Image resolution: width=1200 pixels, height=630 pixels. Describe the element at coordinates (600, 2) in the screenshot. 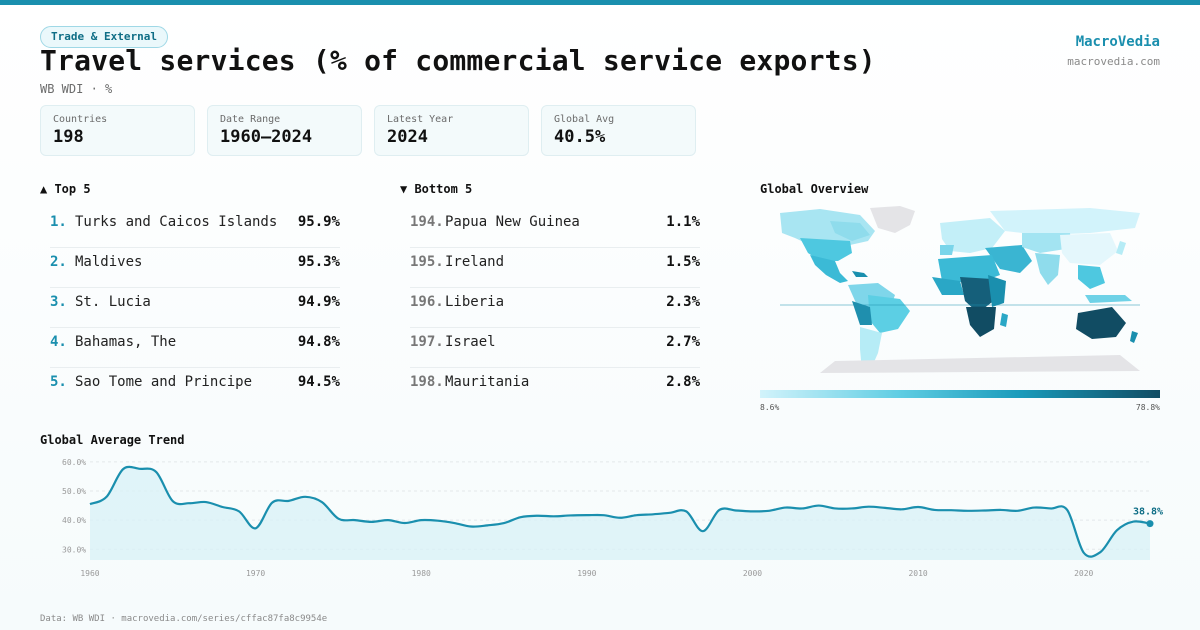

I see `top-accent-bar` at that location.